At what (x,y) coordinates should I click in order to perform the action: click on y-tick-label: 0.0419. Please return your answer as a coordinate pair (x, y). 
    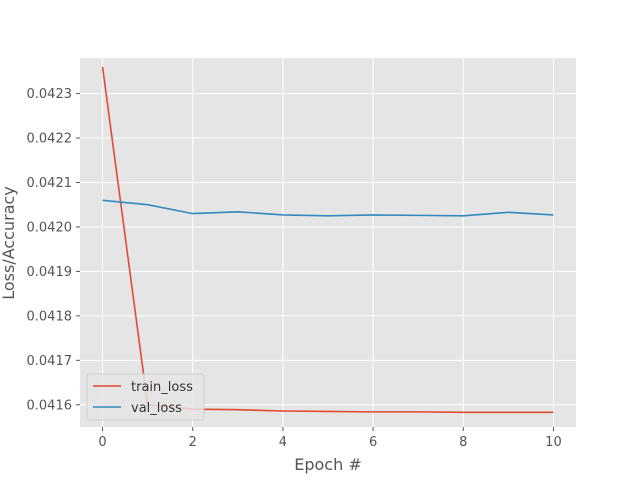
    Looking at the image, I should click on (50, 272).